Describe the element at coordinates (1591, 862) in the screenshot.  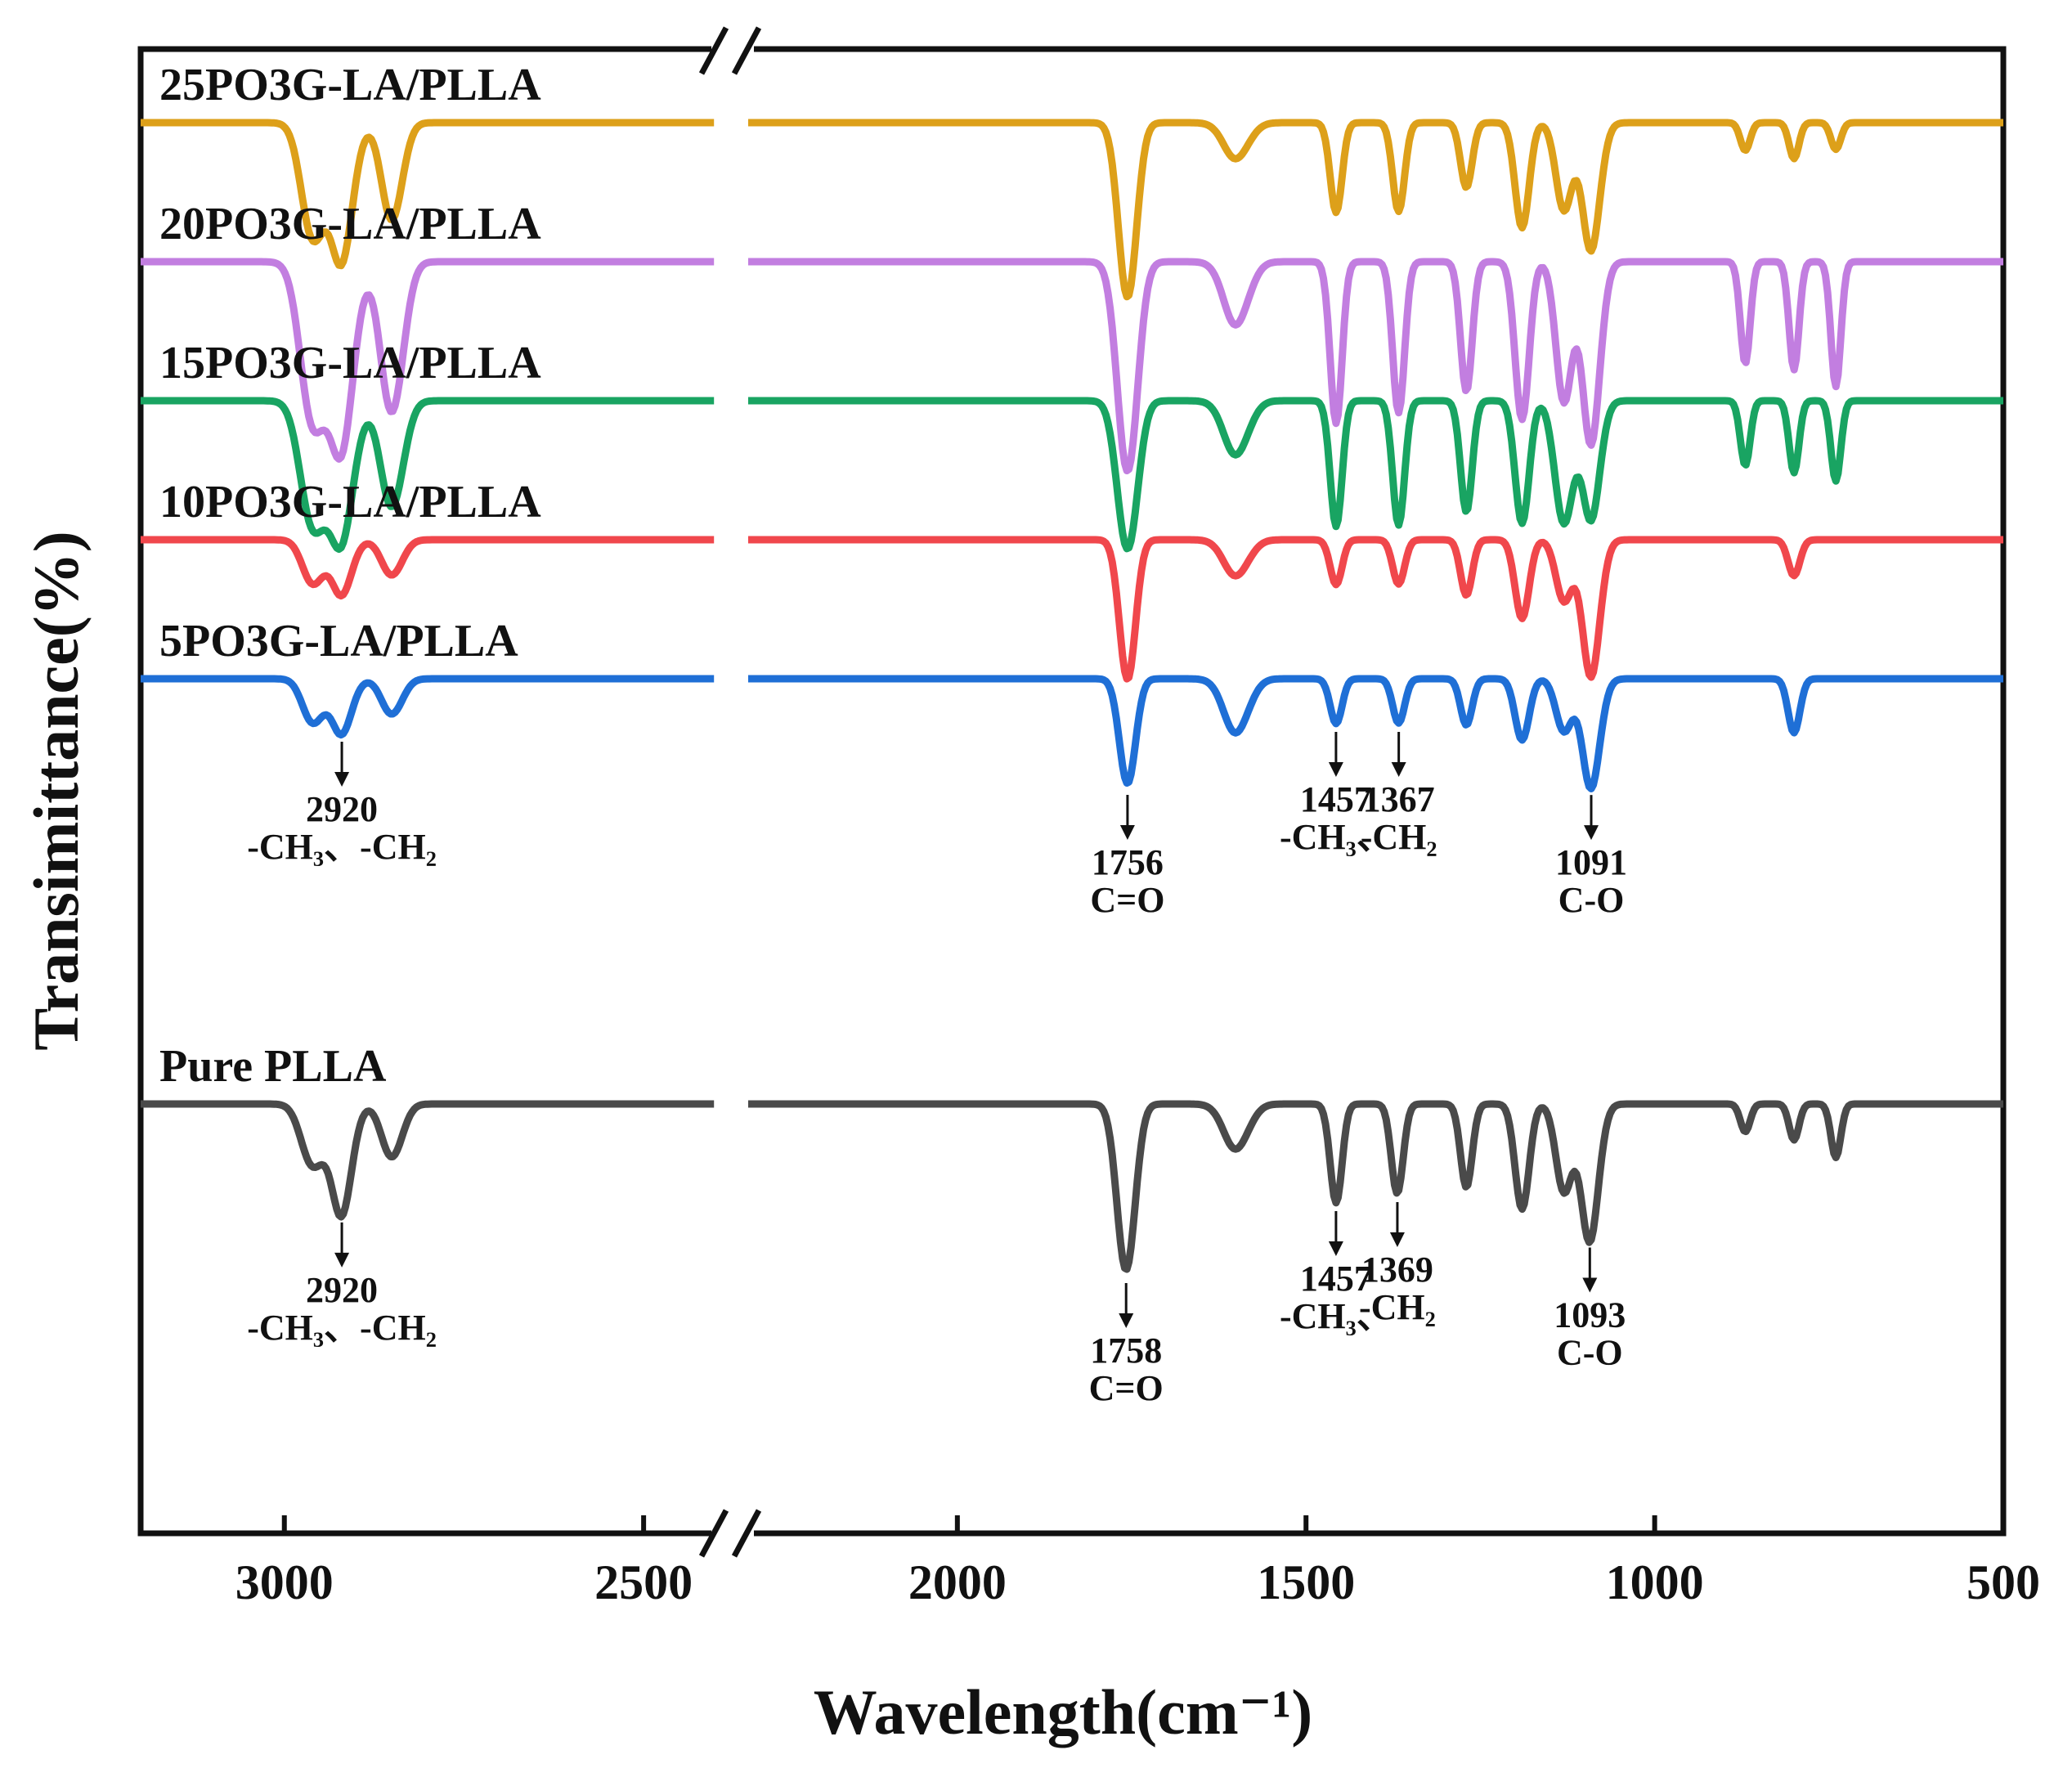
I see `annotation-label: 1091` at that location.